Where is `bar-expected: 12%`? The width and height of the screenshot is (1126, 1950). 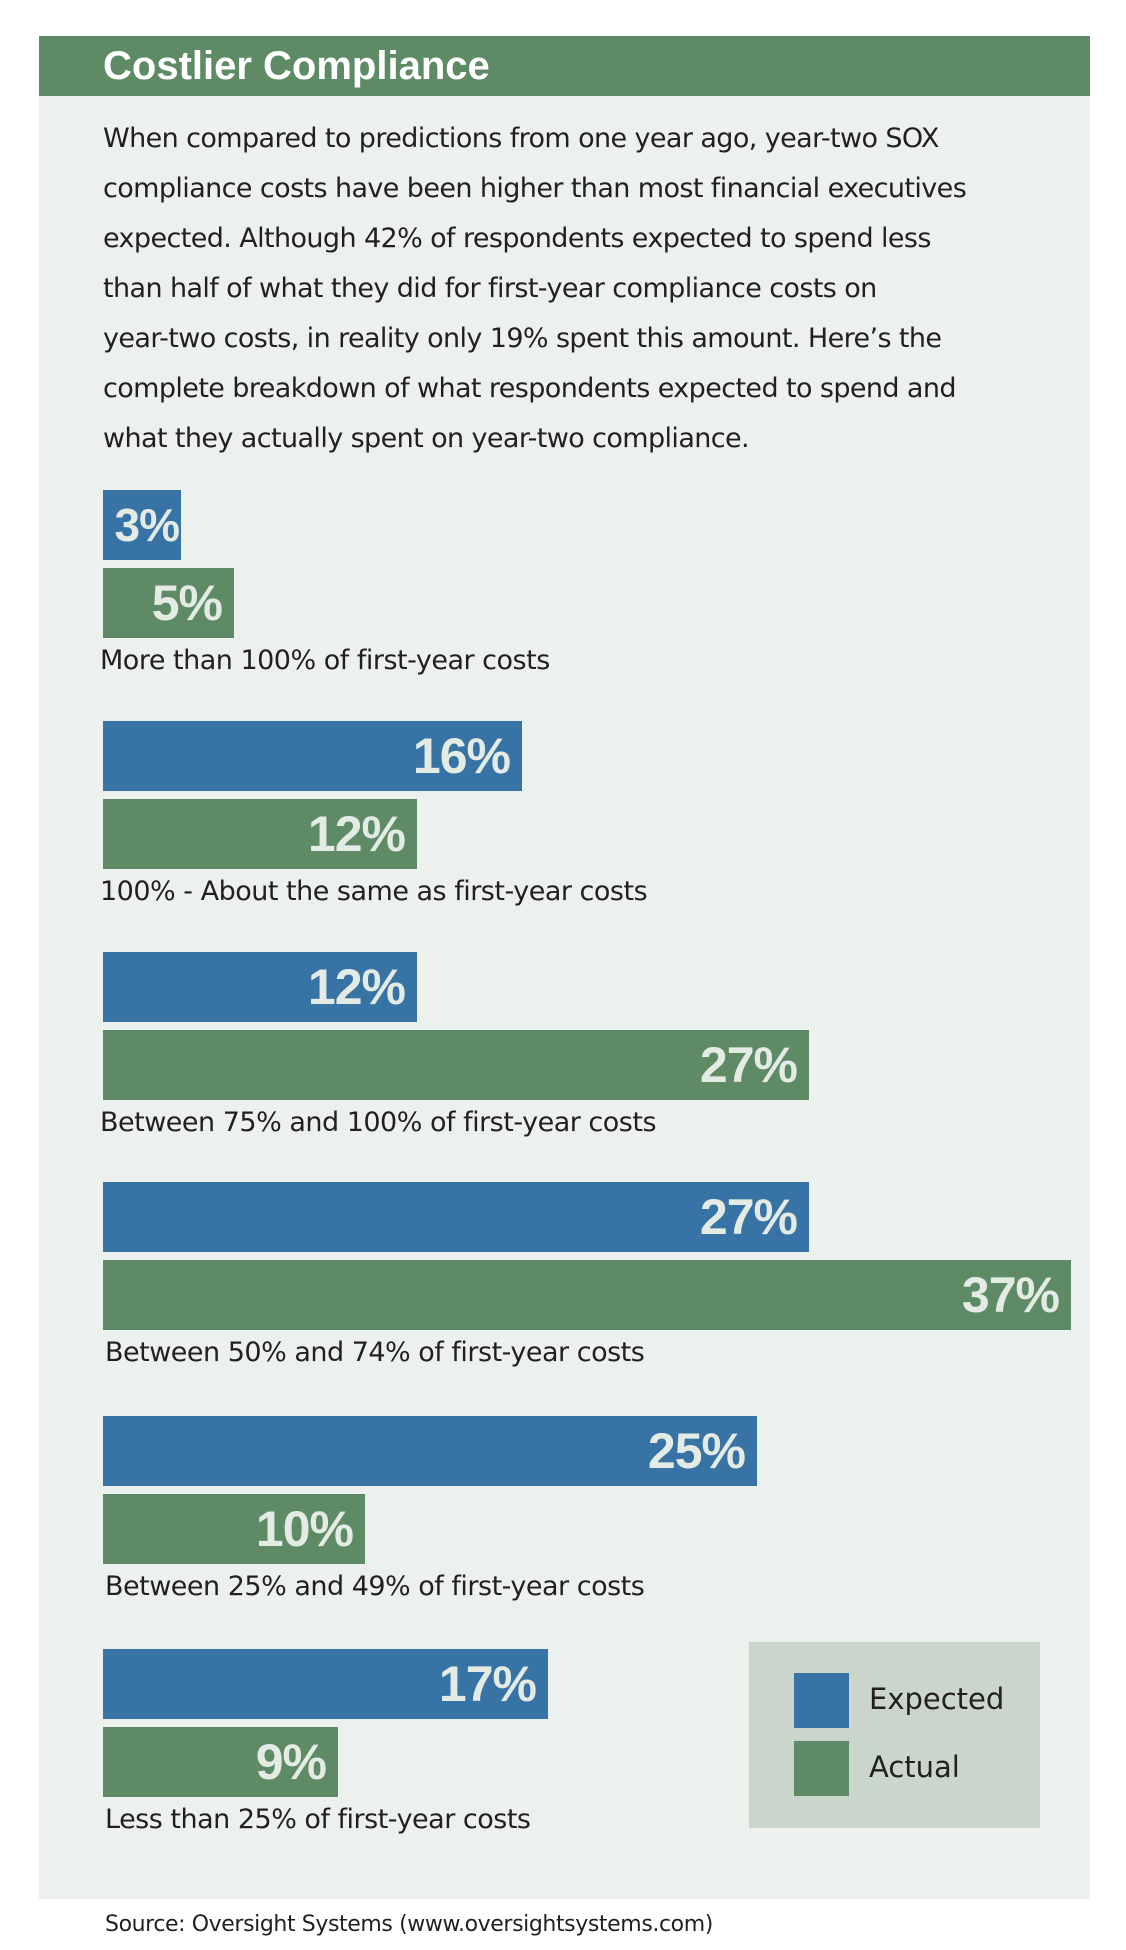
bar-expected: 12% is located at coordinates (260, 987).